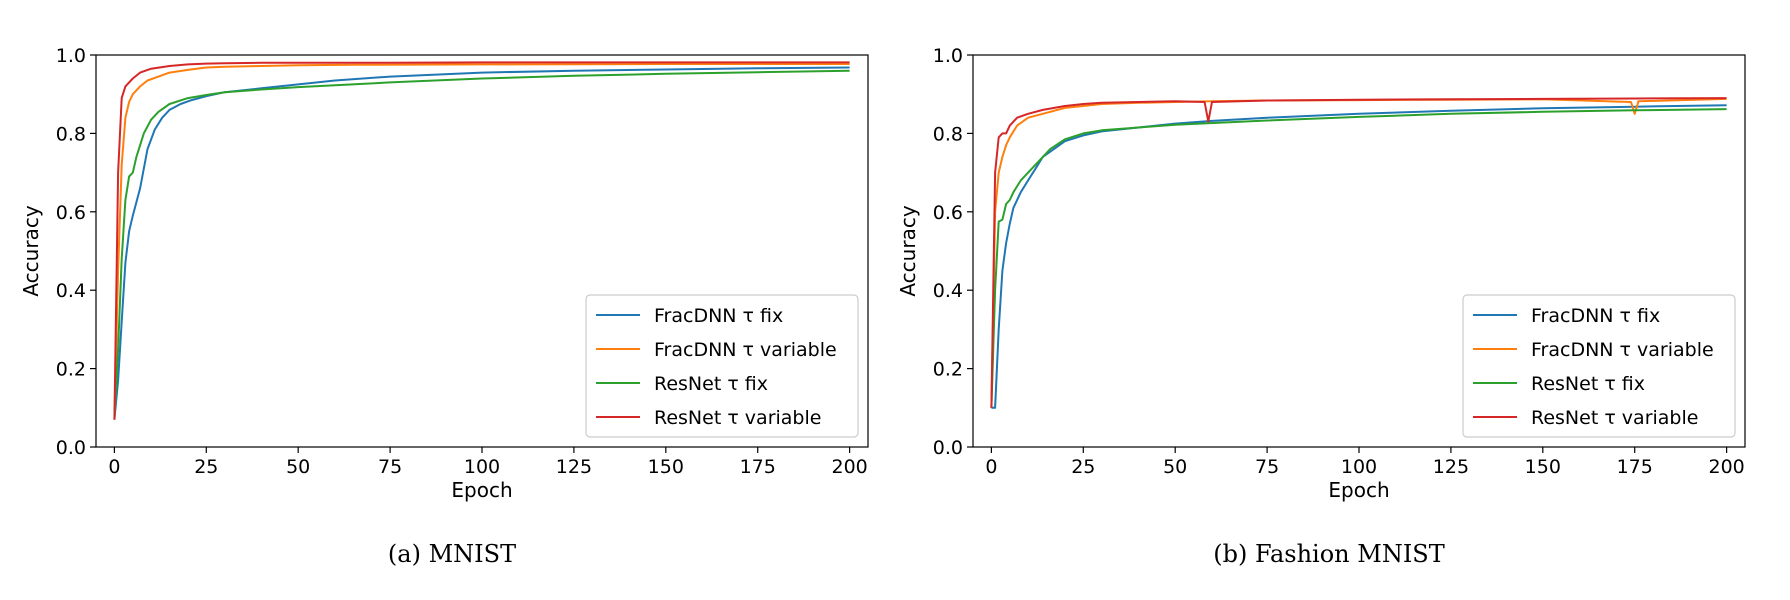 The image size is (1790, 600). Describe the element at coordinates (1329, 554) in the screenshot. I see `figure-caption: (b) Fashion MNIST` at that location.